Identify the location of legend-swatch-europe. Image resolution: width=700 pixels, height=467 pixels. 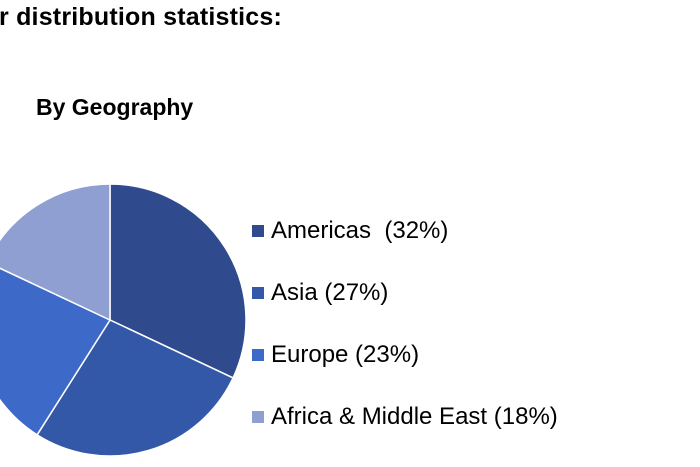
(258, 355).